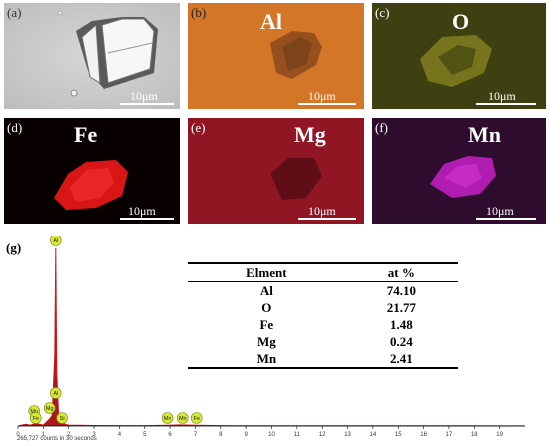  I want to click on panel-e-label: (e), so click(198, 127).